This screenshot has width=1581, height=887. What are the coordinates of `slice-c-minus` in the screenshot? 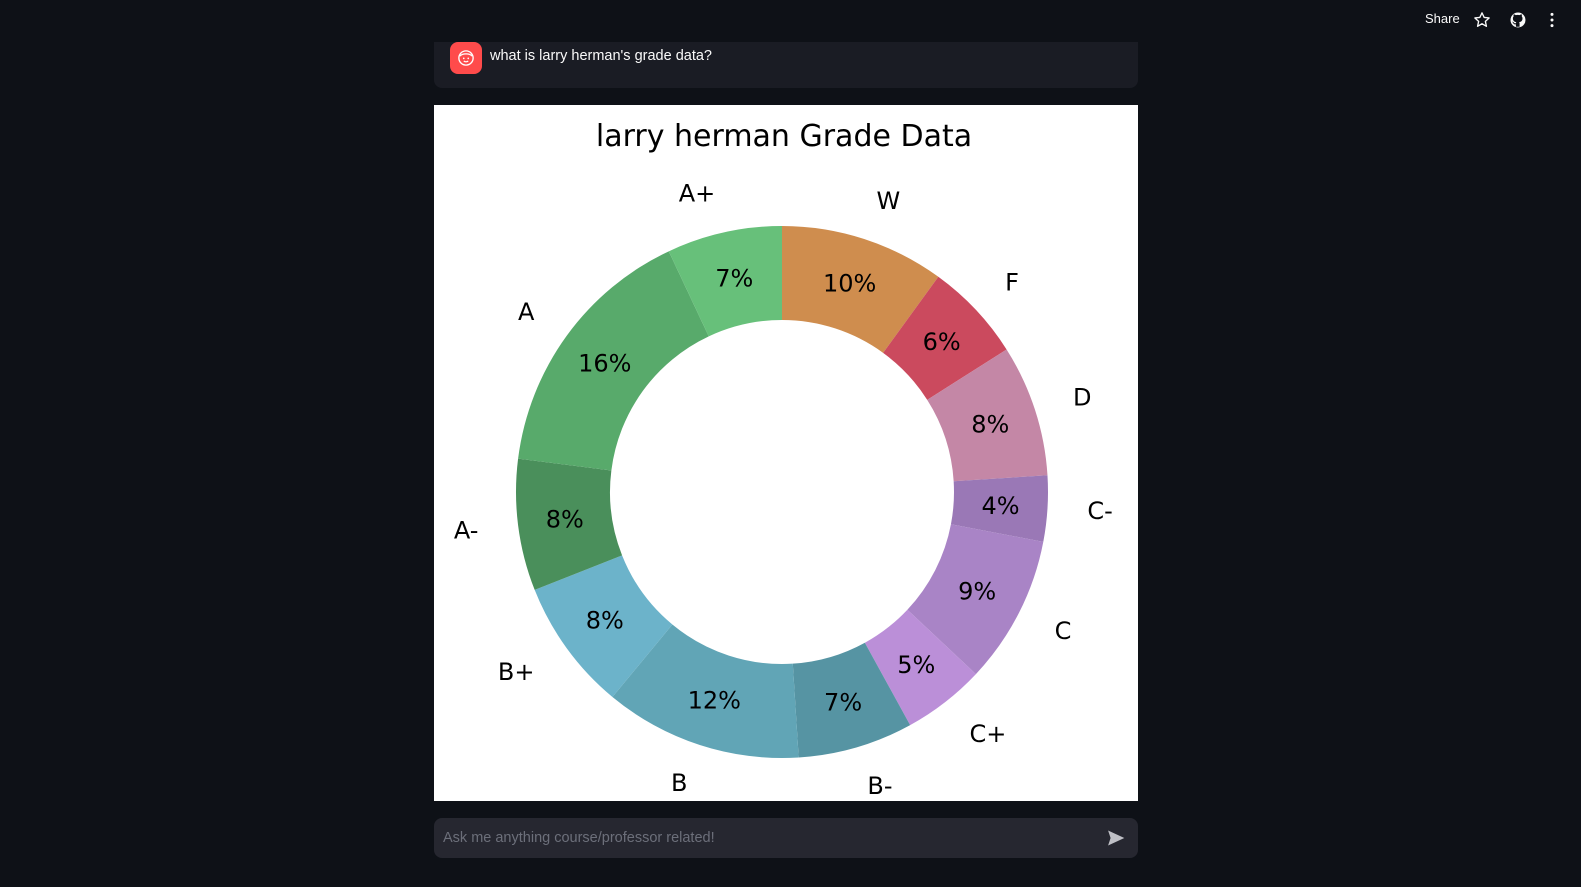 It's located at (999, 508).